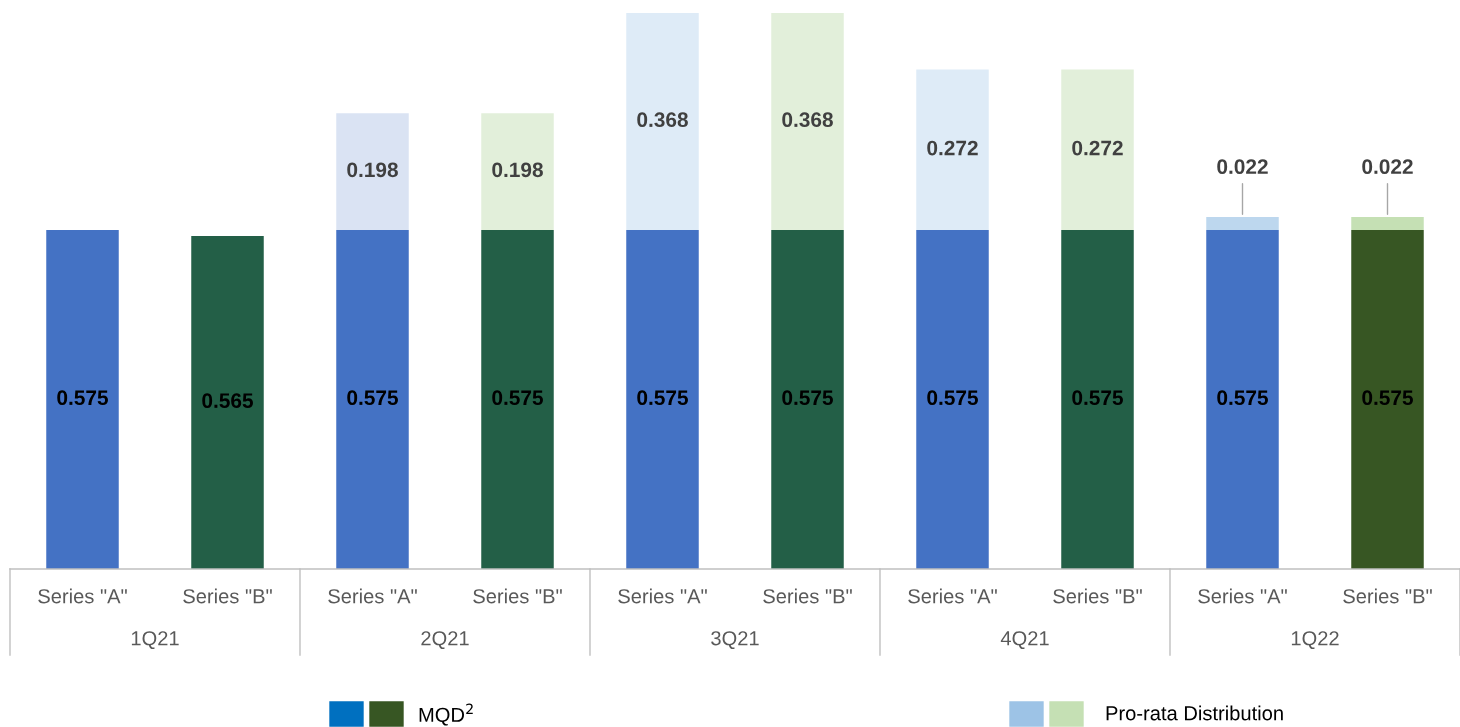 This screenshot has width=1460, height=727. What do you see at coordinates (155, 640) in the screenshot?
I see `text: 1Q21` at bounding box center [155, 640].